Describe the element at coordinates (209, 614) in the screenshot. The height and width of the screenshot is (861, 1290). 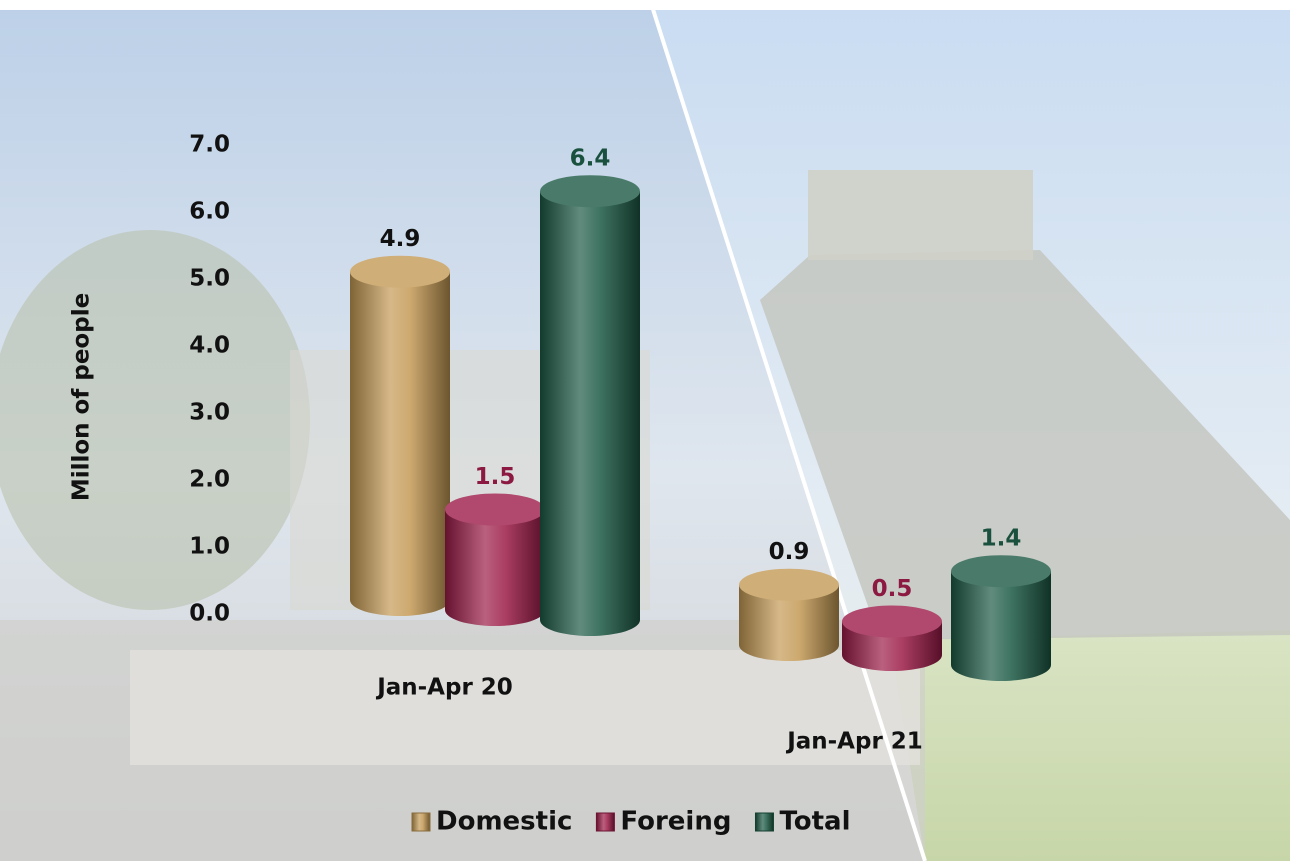
I see `y-tick-label: 0.0` at that location.